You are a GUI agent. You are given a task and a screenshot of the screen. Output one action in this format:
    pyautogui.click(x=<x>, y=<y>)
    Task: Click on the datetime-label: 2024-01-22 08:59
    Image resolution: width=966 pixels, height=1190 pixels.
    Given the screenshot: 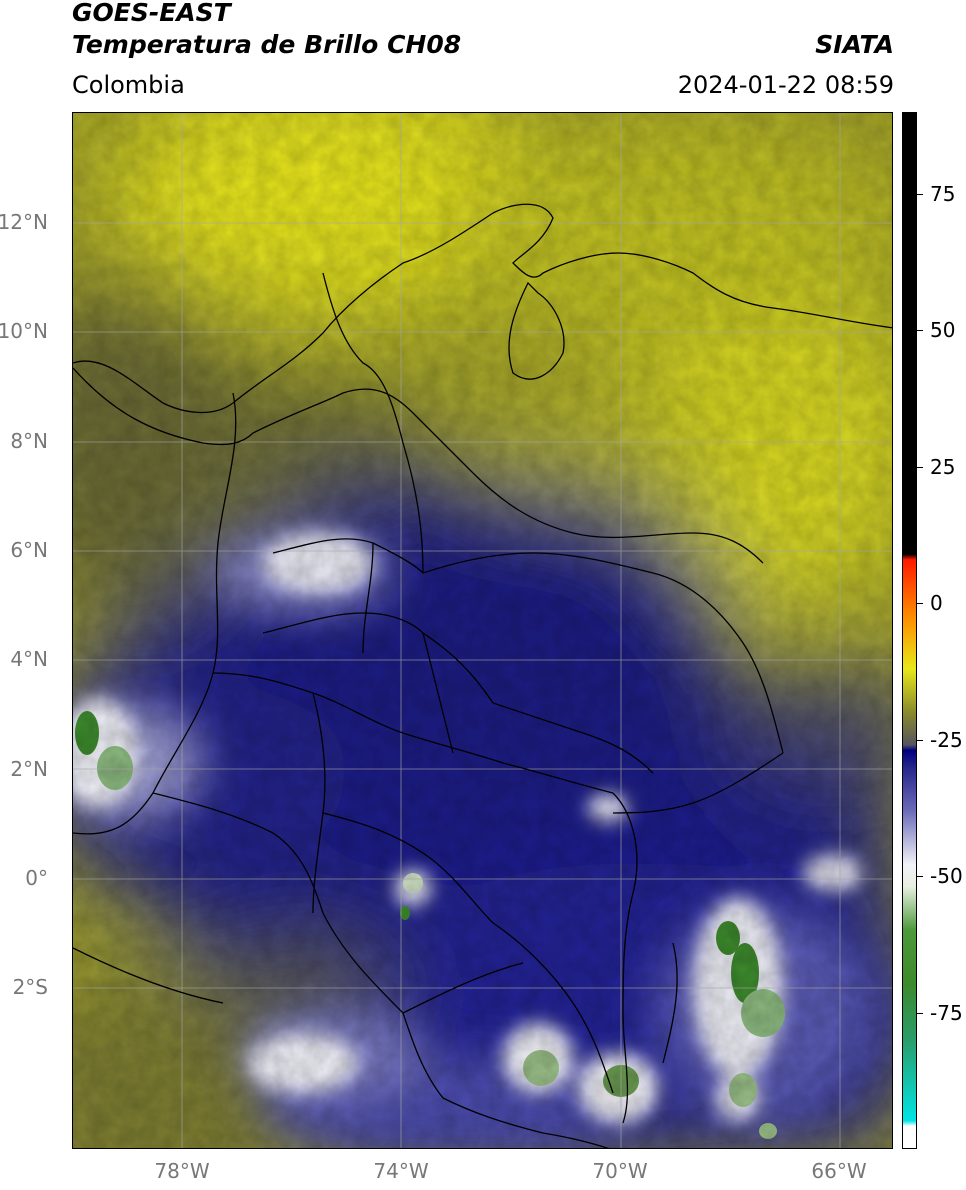 What is the action you would take?
    pyautogui.click(x=785, y=85)
    